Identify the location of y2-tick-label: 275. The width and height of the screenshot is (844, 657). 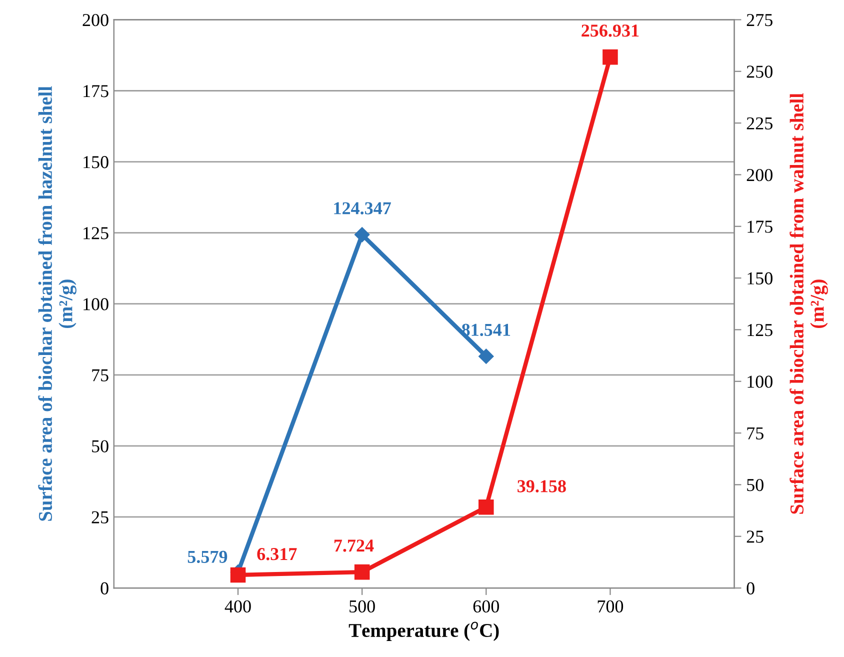
(759, 20).